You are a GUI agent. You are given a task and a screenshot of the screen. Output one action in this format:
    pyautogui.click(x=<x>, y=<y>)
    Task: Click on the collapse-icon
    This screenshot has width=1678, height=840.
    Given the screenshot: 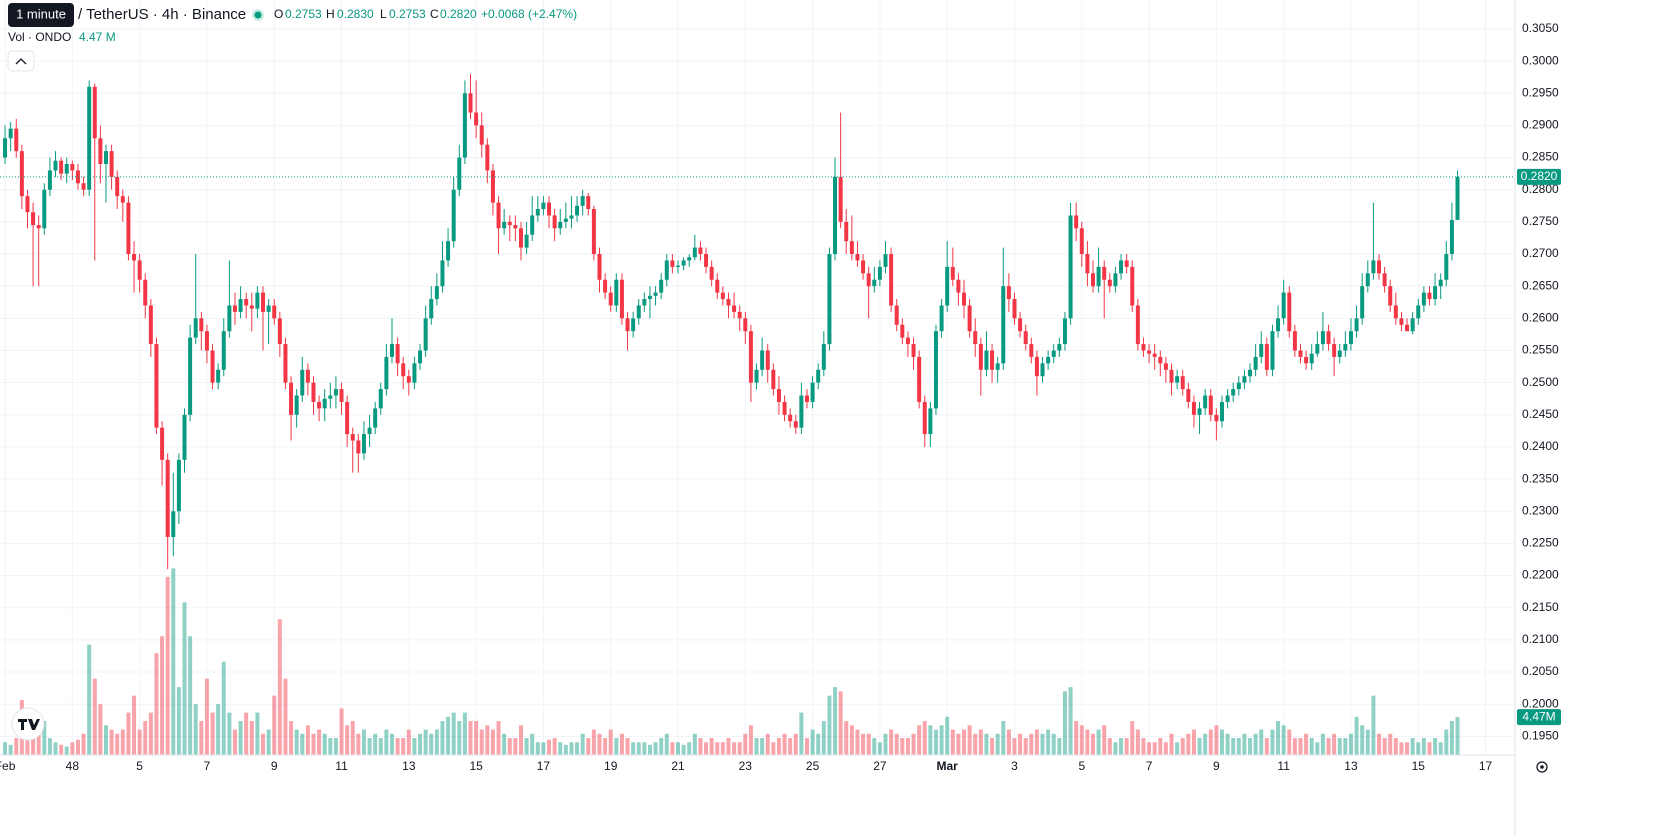 What is the action you would take?
    pyautogui.click(x=21, y=61)
    